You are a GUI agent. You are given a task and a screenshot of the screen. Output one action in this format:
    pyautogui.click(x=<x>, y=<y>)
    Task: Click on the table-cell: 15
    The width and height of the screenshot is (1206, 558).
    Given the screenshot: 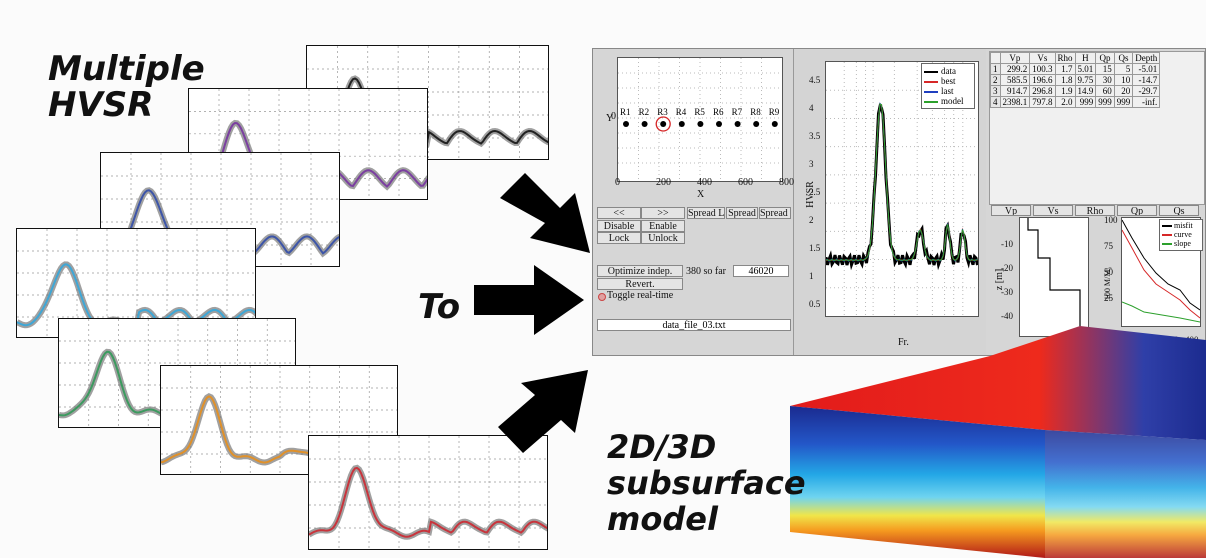 What is the action you would take?
    pyautogui.click(x=1105, y=69)
    